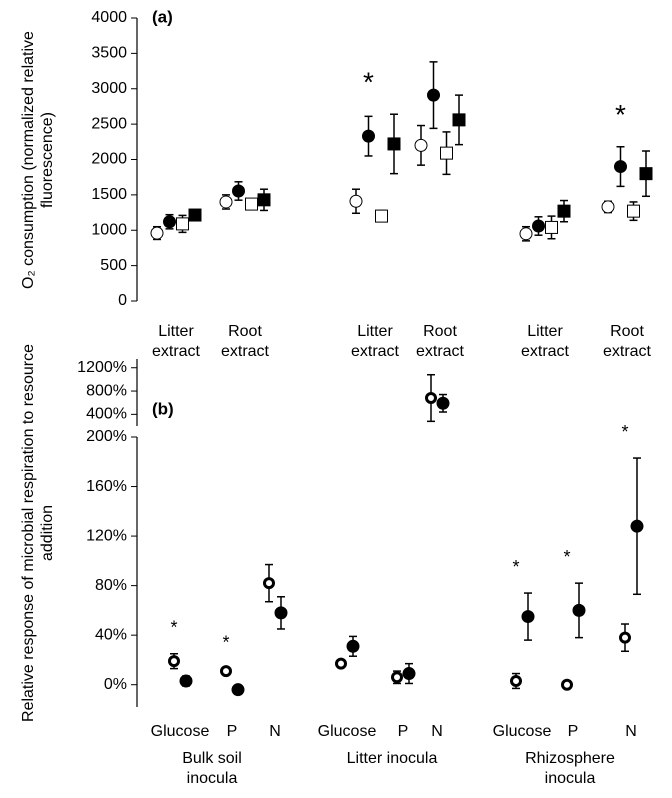 This screenshot has height=798, width=672. I want to click on y-tick-label: 1500, so click(109, 194).